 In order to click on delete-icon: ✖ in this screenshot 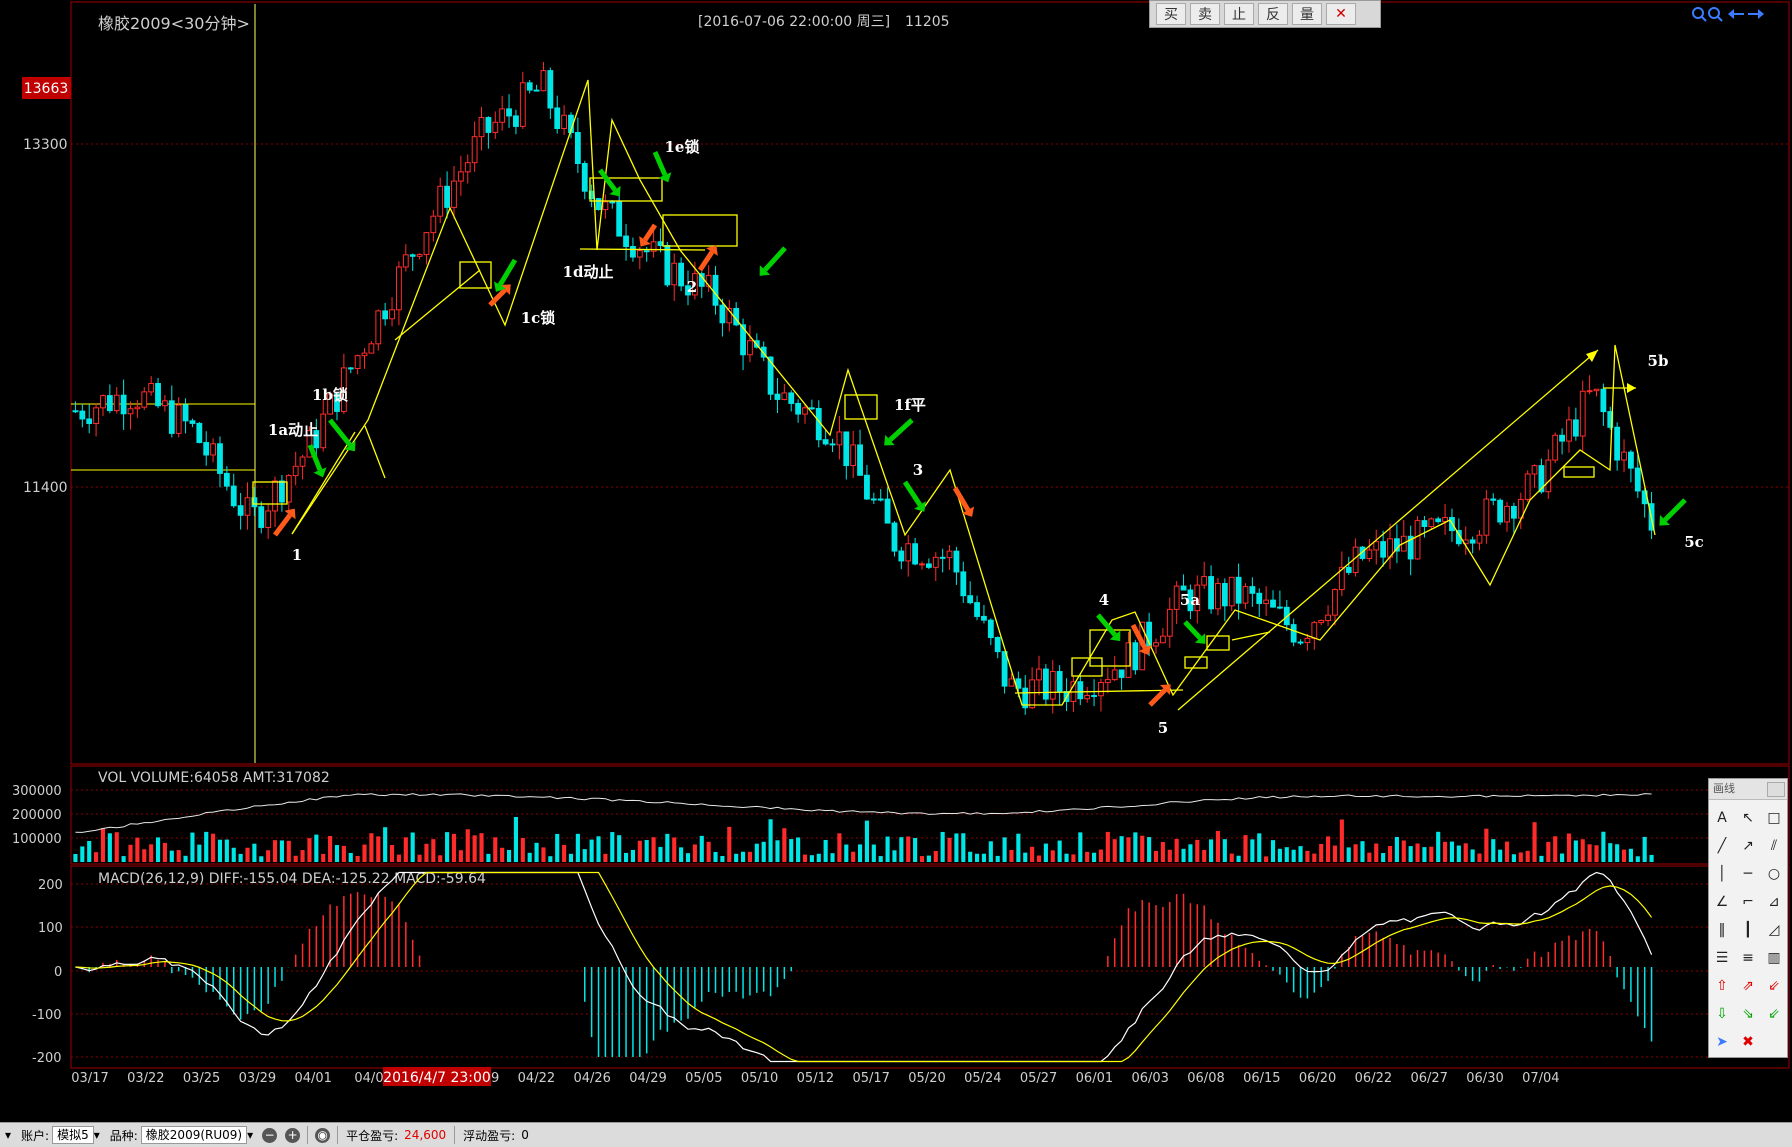, I will do `click(1748, 1042)`.